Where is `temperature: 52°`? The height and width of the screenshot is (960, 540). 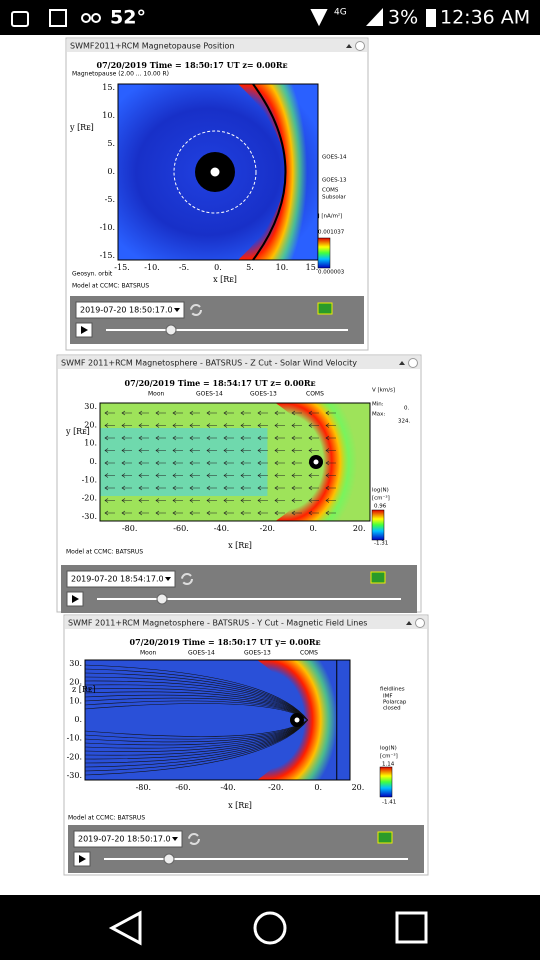 temperature: 52° is located at coordinates (128, 18).